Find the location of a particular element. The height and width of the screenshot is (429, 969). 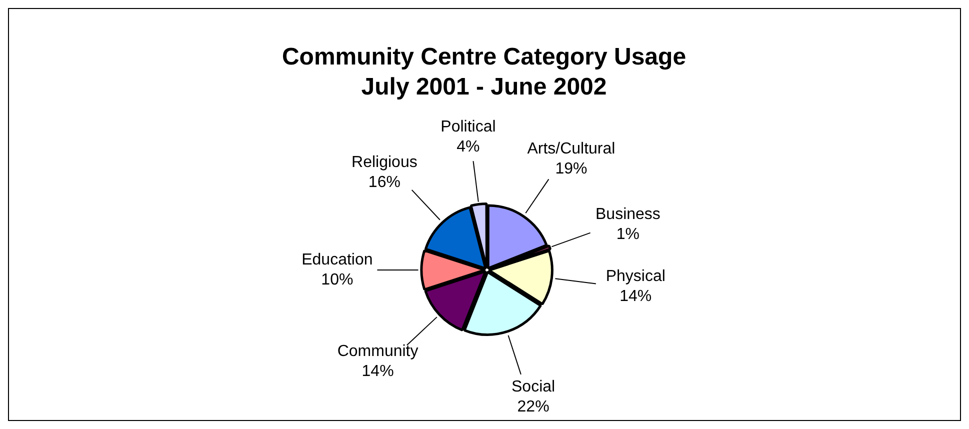

data-label: 22% is located at coordinates (533, 407).